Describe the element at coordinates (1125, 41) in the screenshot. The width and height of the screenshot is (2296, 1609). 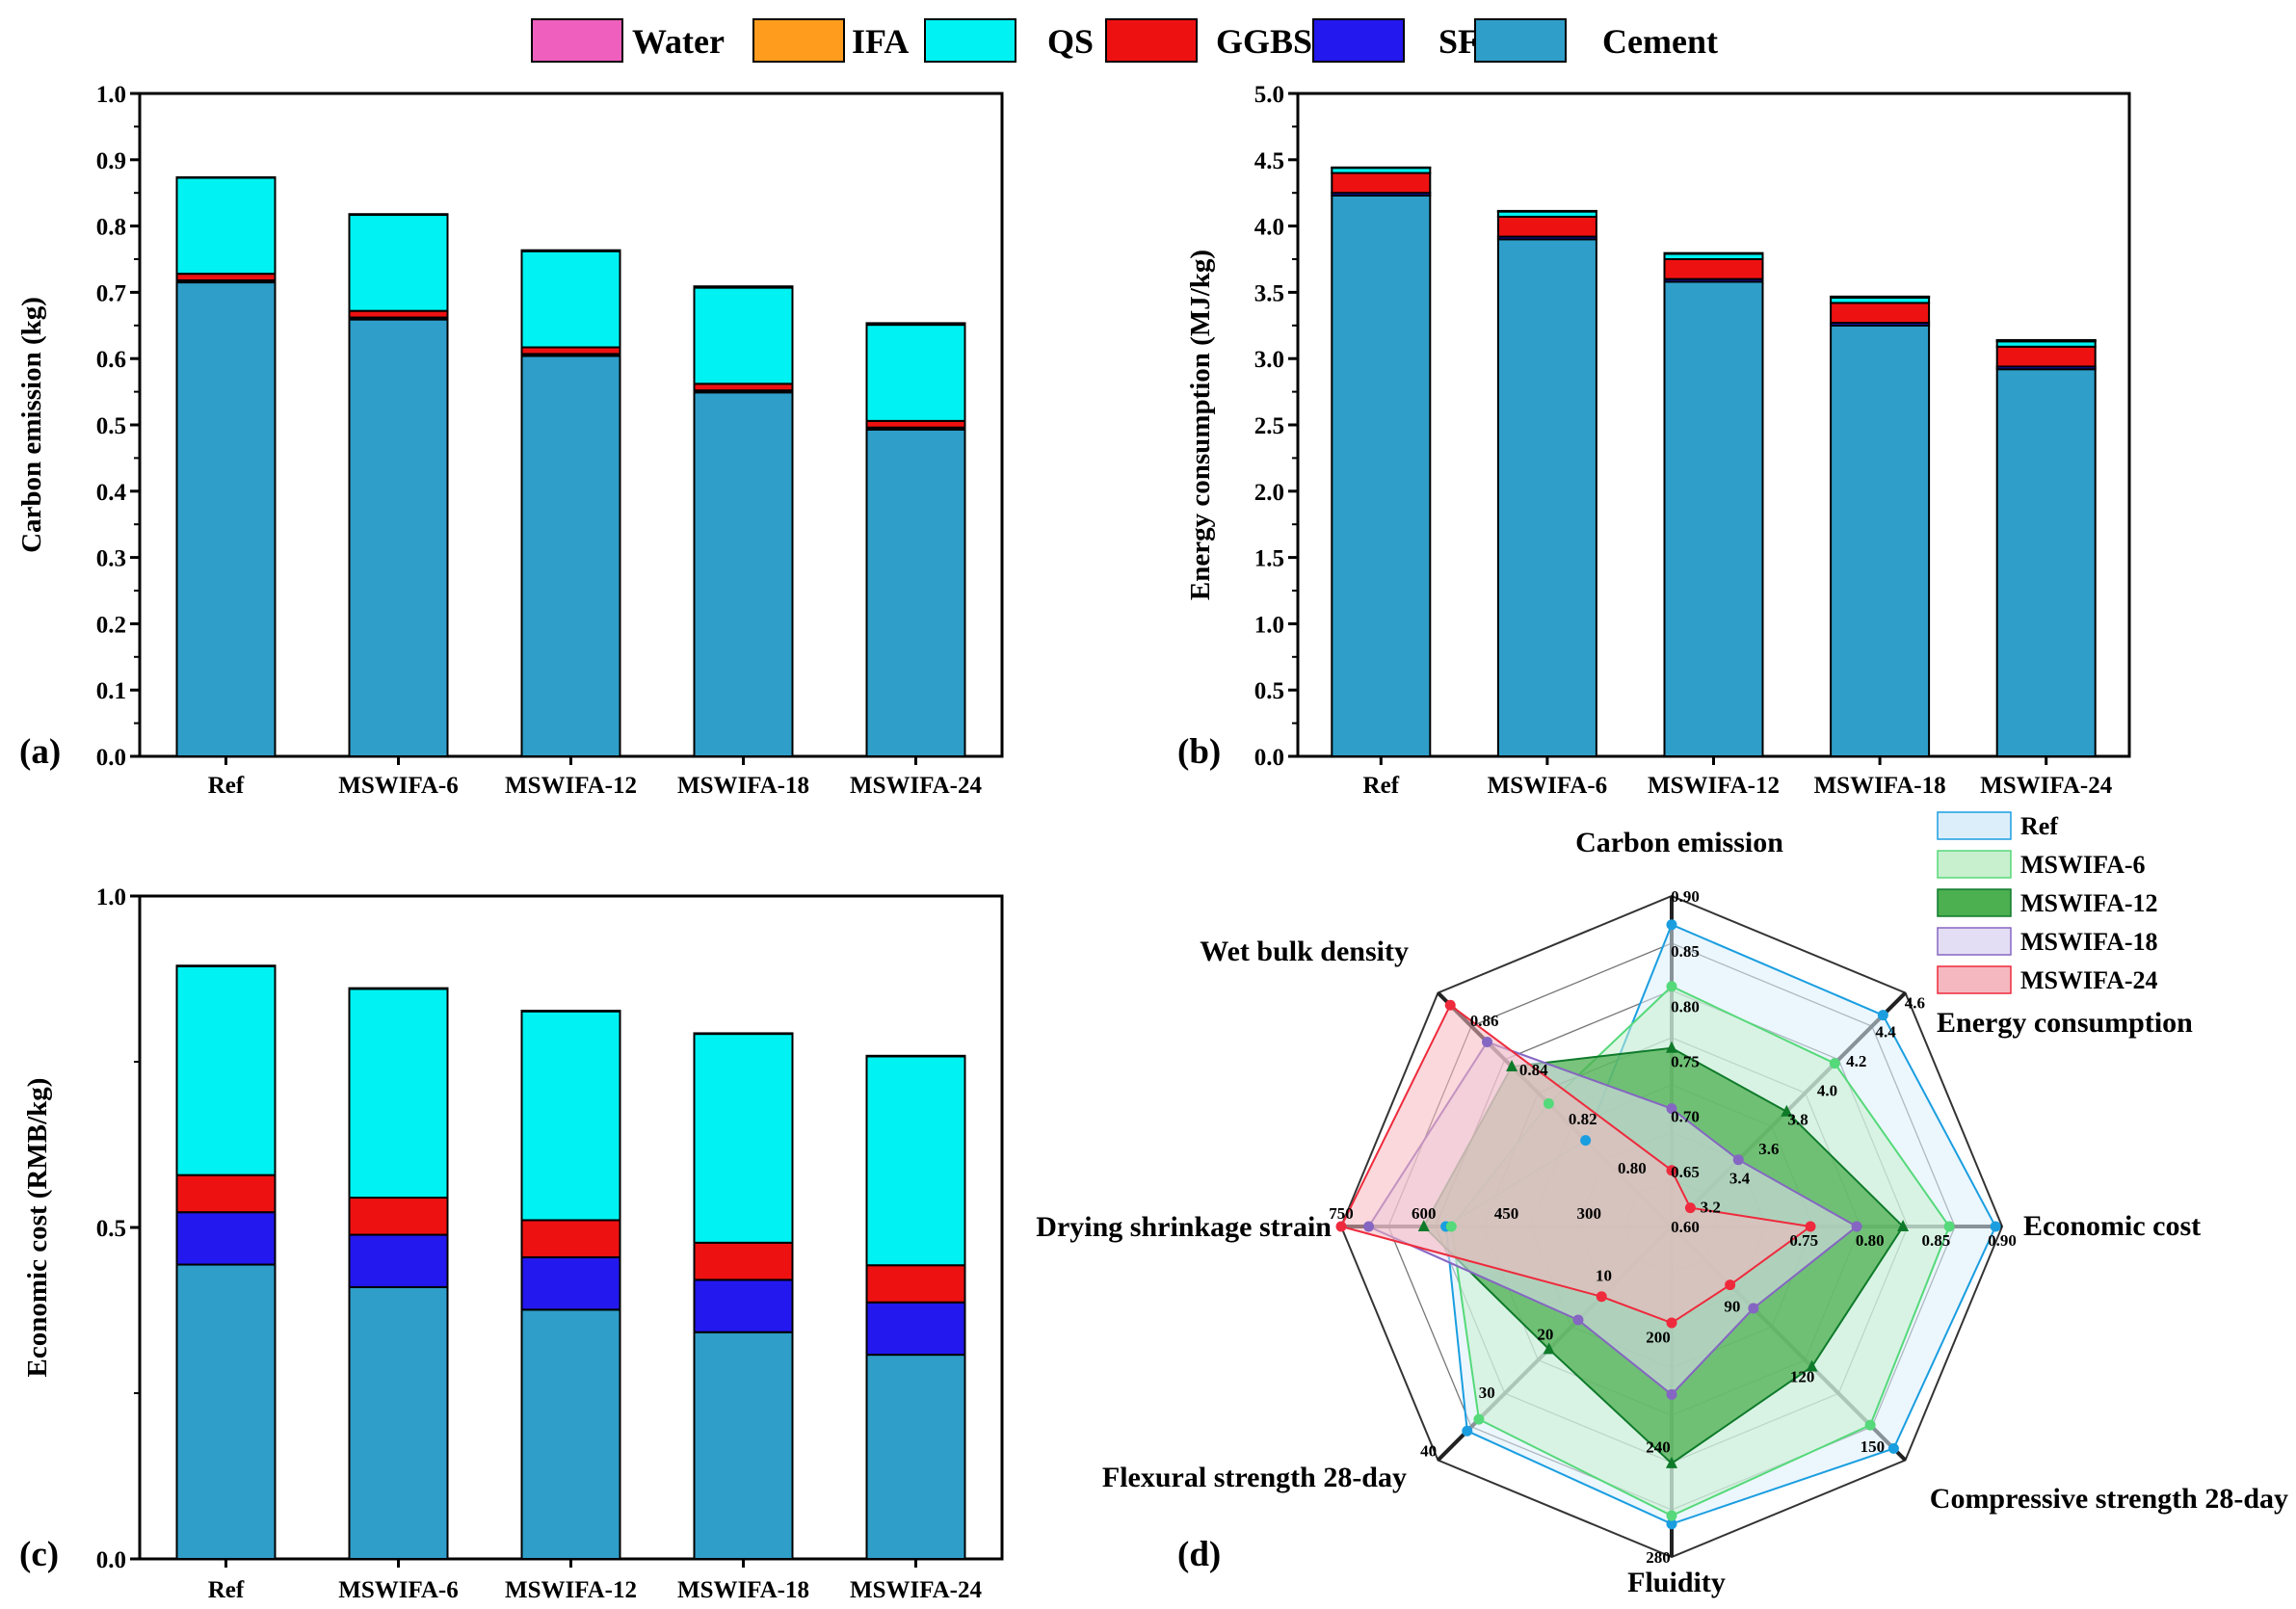
I see `top-legend: Water IFA QS GGBS SF Cement` at that location.